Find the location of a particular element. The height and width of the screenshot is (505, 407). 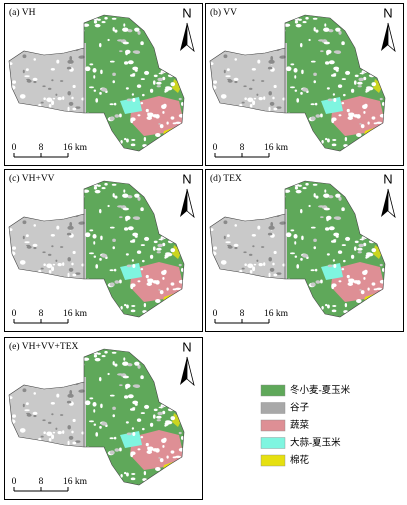

legend-label: 棉花 is located at coordinates (300, 460).